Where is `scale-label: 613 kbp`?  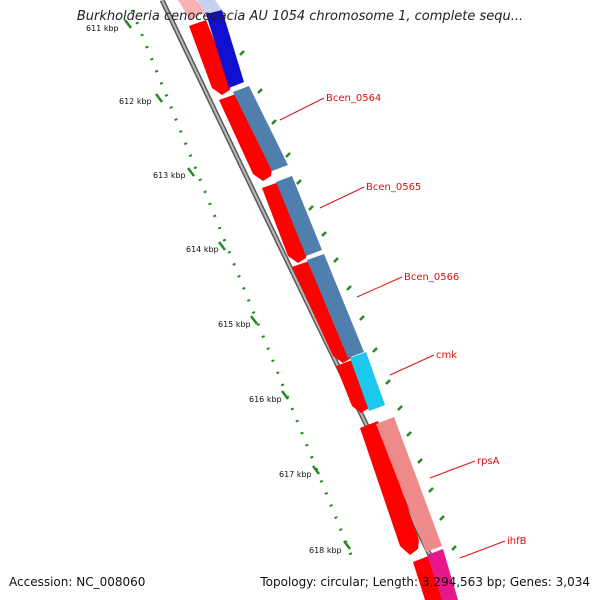 scale-label: 613 kbp is located at coordinates (169, 175).